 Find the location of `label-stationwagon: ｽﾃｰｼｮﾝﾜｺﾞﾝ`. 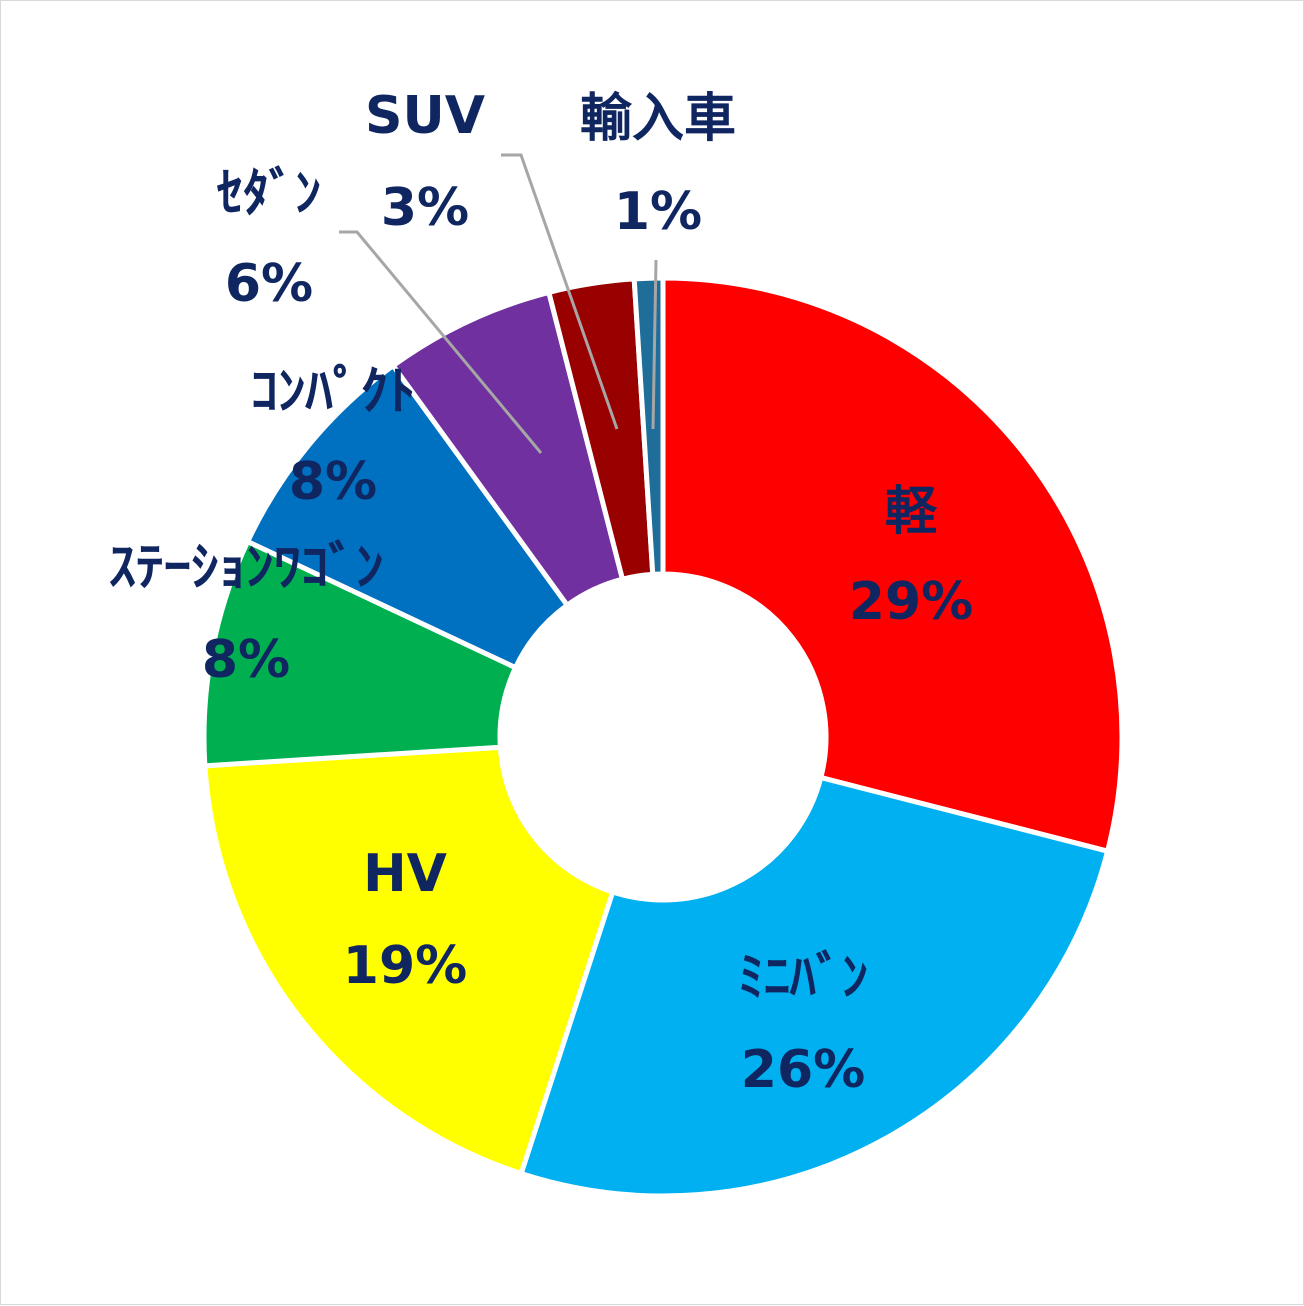

label-stationwagon: ｽﾃｰｼｮﾝﾜｺﾞﾝ is located at coordinates (246, 568).